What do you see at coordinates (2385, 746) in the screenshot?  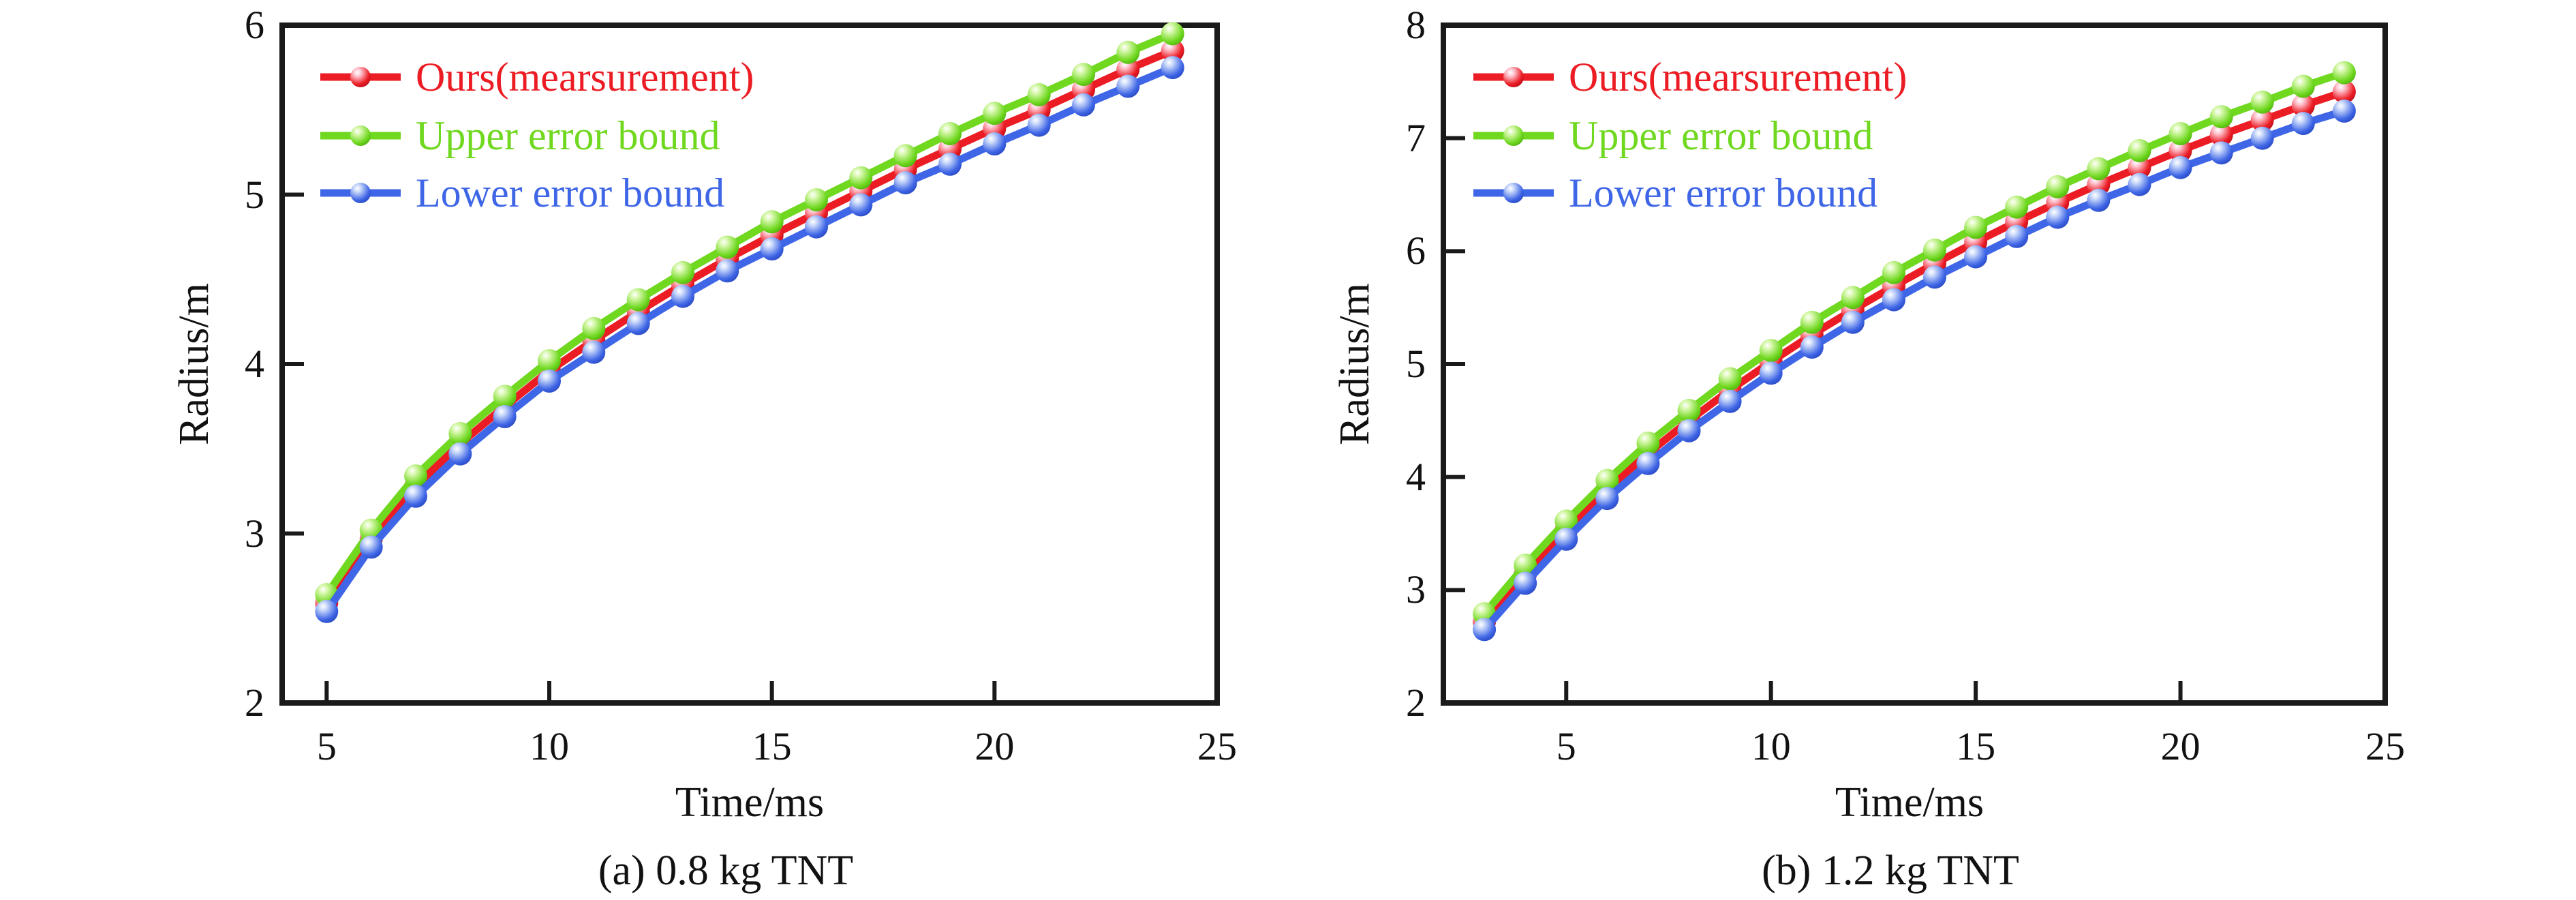 I see `x-tick-label: 25` at bounding box center [2385, 746].